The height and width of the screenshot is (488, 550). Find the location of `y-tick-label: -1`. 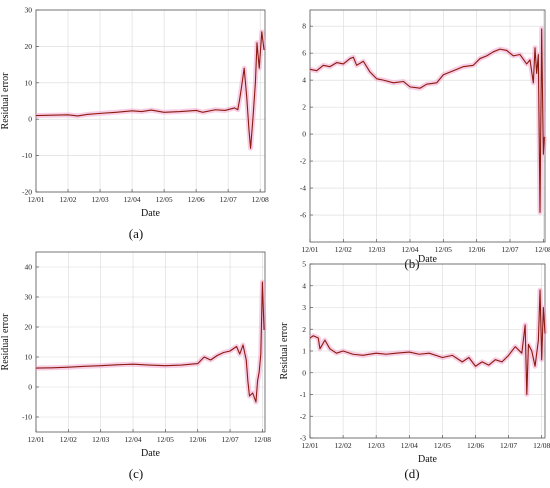

y-tick-label: -1 is located at coordinates (303, 394).